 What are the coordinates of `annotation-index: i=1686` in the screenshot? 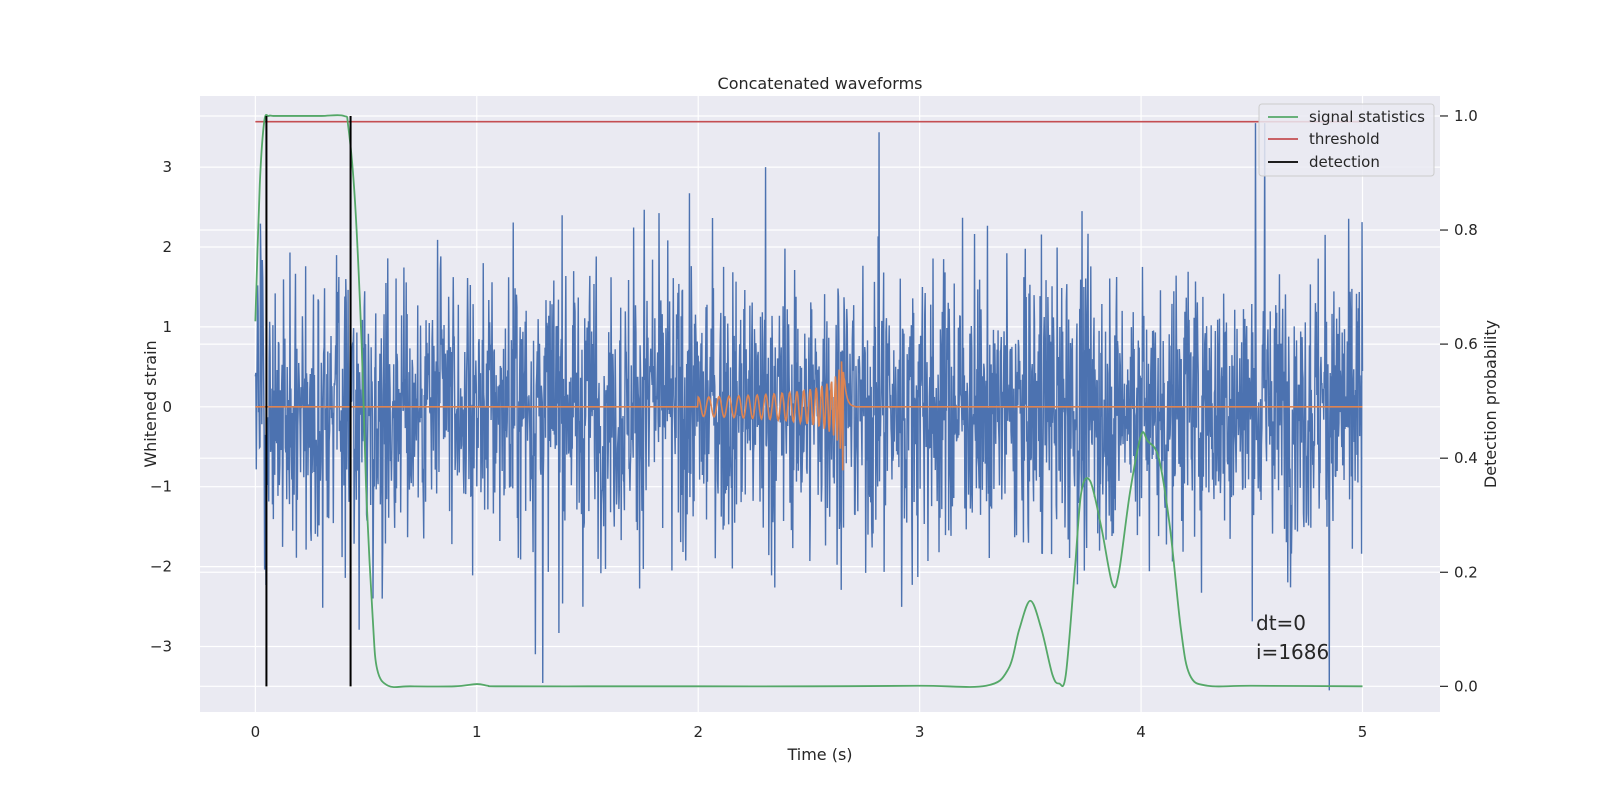 It's located at (1292, 652).